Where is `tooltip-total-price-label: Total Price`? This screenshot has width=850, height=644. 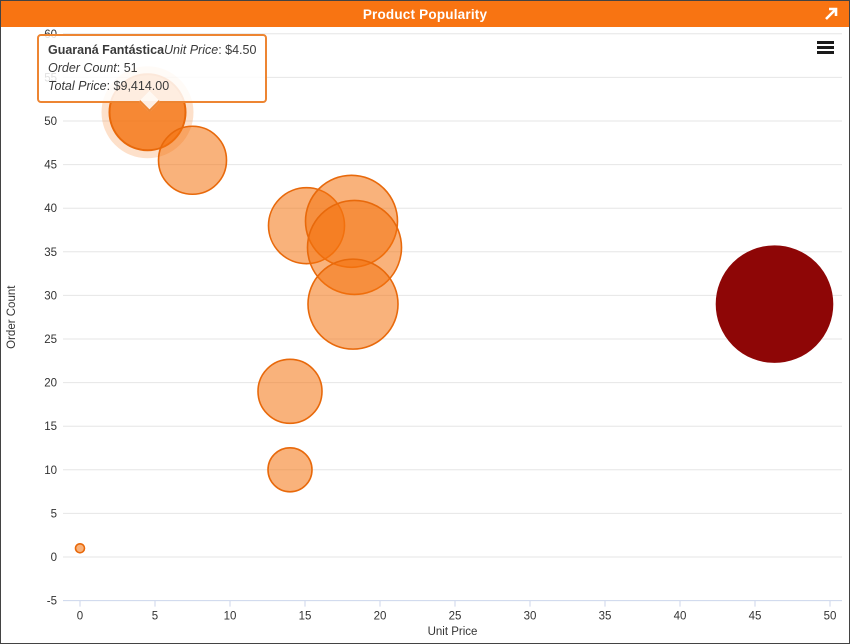 tooltip-total-price-label: Total Price is located at coordinates (77, 86).